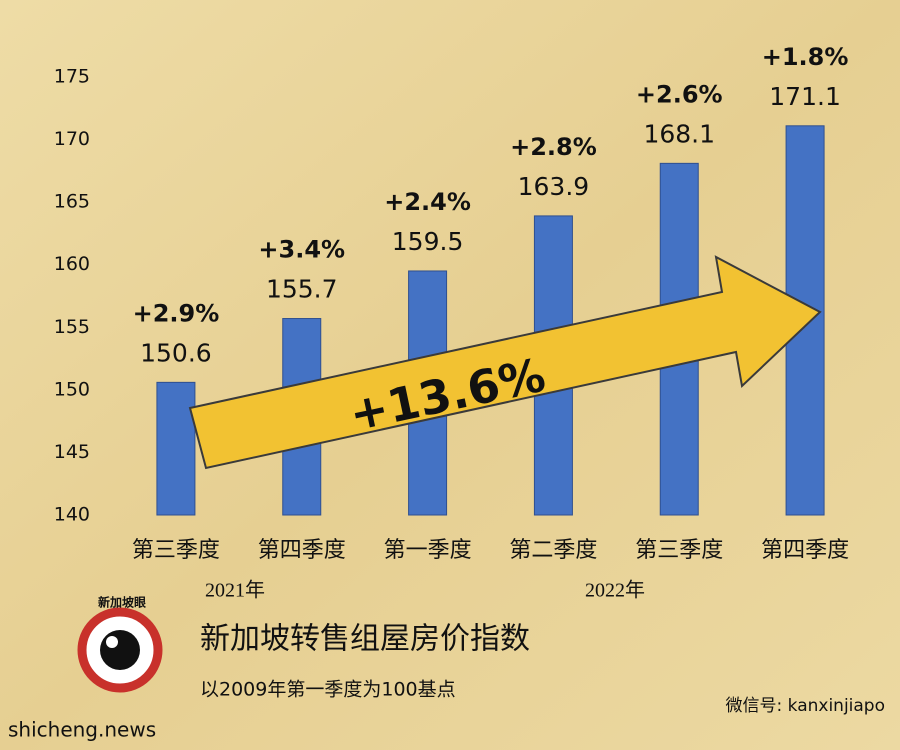 The width and height of the screenshot is (900, 750). I want to click on value-label: 159.5, so click(428, 241).